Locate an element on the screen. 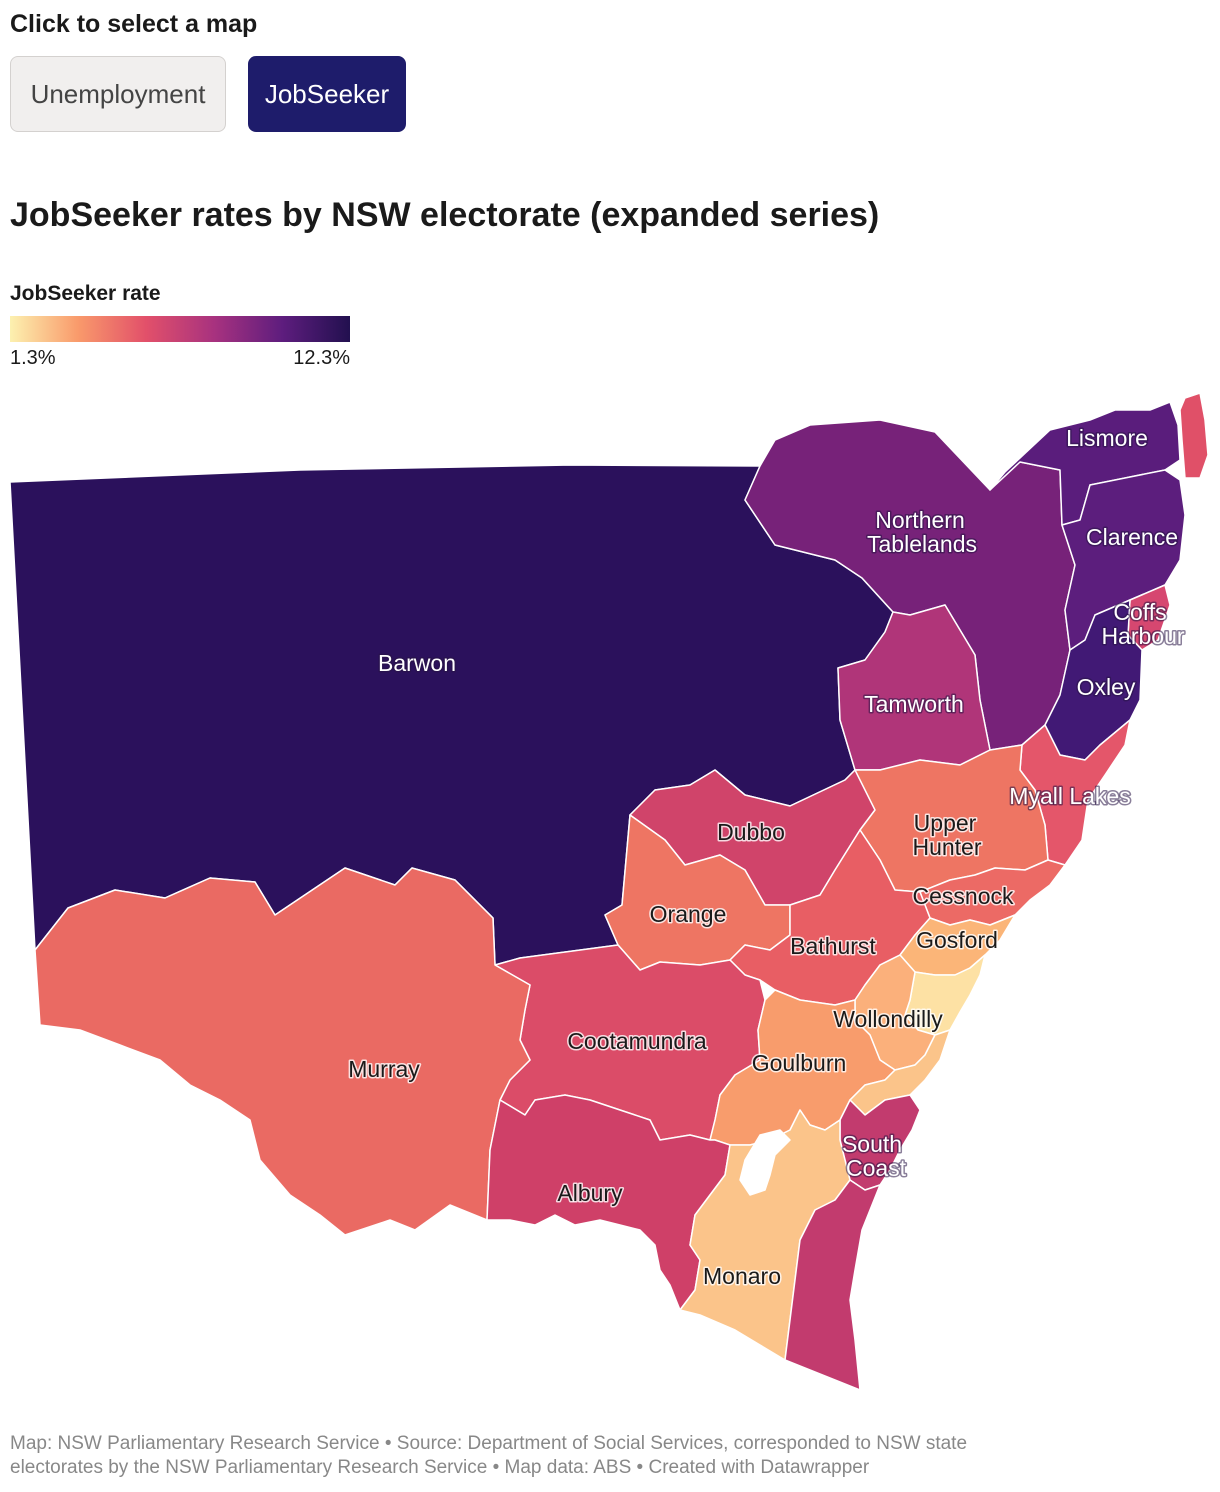 This screenshot has height=1492, width=1220. label-murray: Murray is located at coordinates (384, 1069).